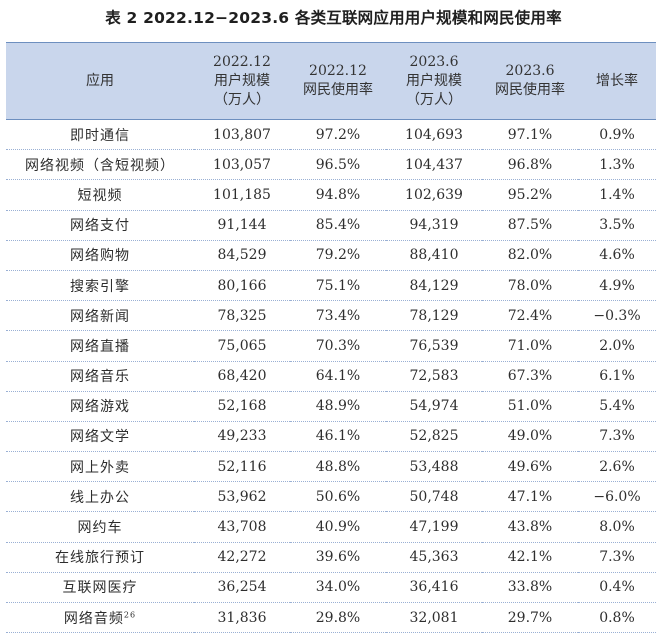 This screenshot has width=667, height=640. What do you see at coordinates (242, 99) in the screenshot?
I see `header-users-2212-unit: （万人）` at bounding box center [242, 99].